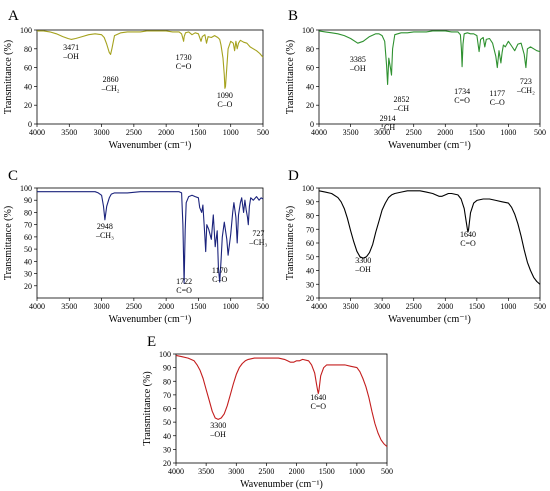 This screenshot has width=550, height=491. What do you see at coordinates (258, 233) in the screenshot?
I see `peak-annotation-label: 727` at bounding box center [258, 233].